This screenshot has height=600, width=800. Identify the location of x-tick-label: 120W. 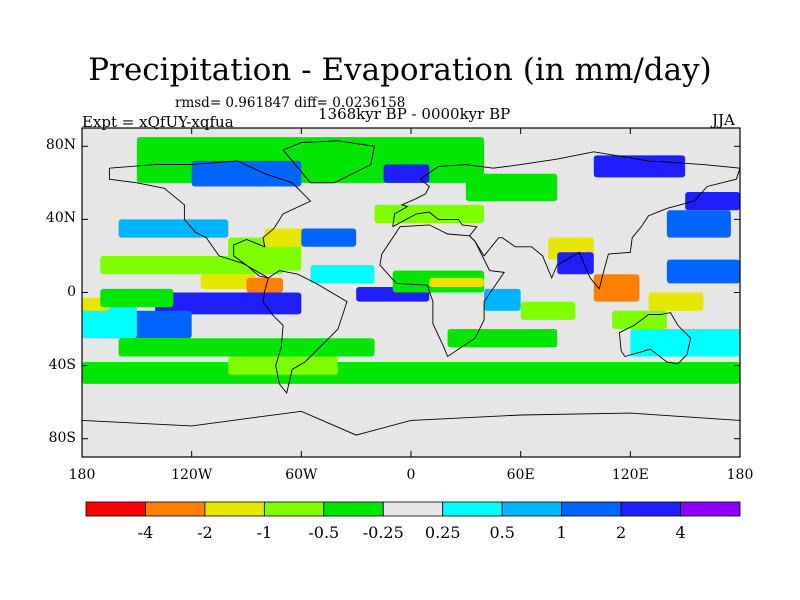
(192, 475).